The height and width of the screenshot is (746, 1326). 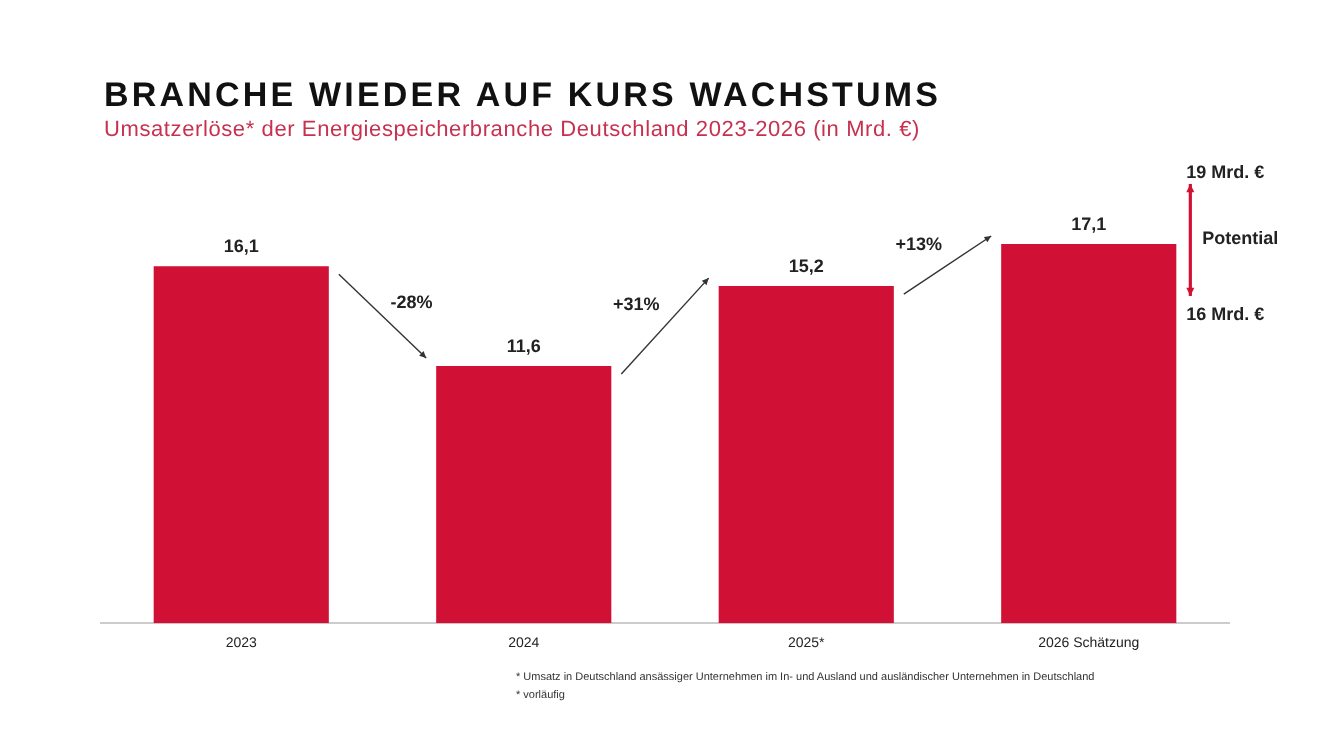 I want to click on annotation: Potential, so click(x=1240, y=237).